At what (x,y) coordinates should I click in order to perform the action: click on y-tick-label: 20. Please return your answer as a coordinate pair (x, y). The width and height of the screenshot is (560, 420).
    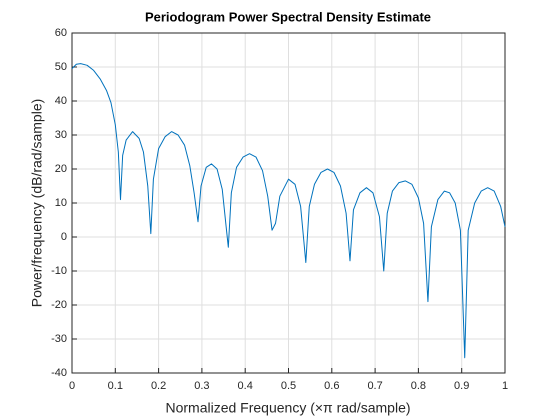
    Looking at the image, I should click on (61, 169).